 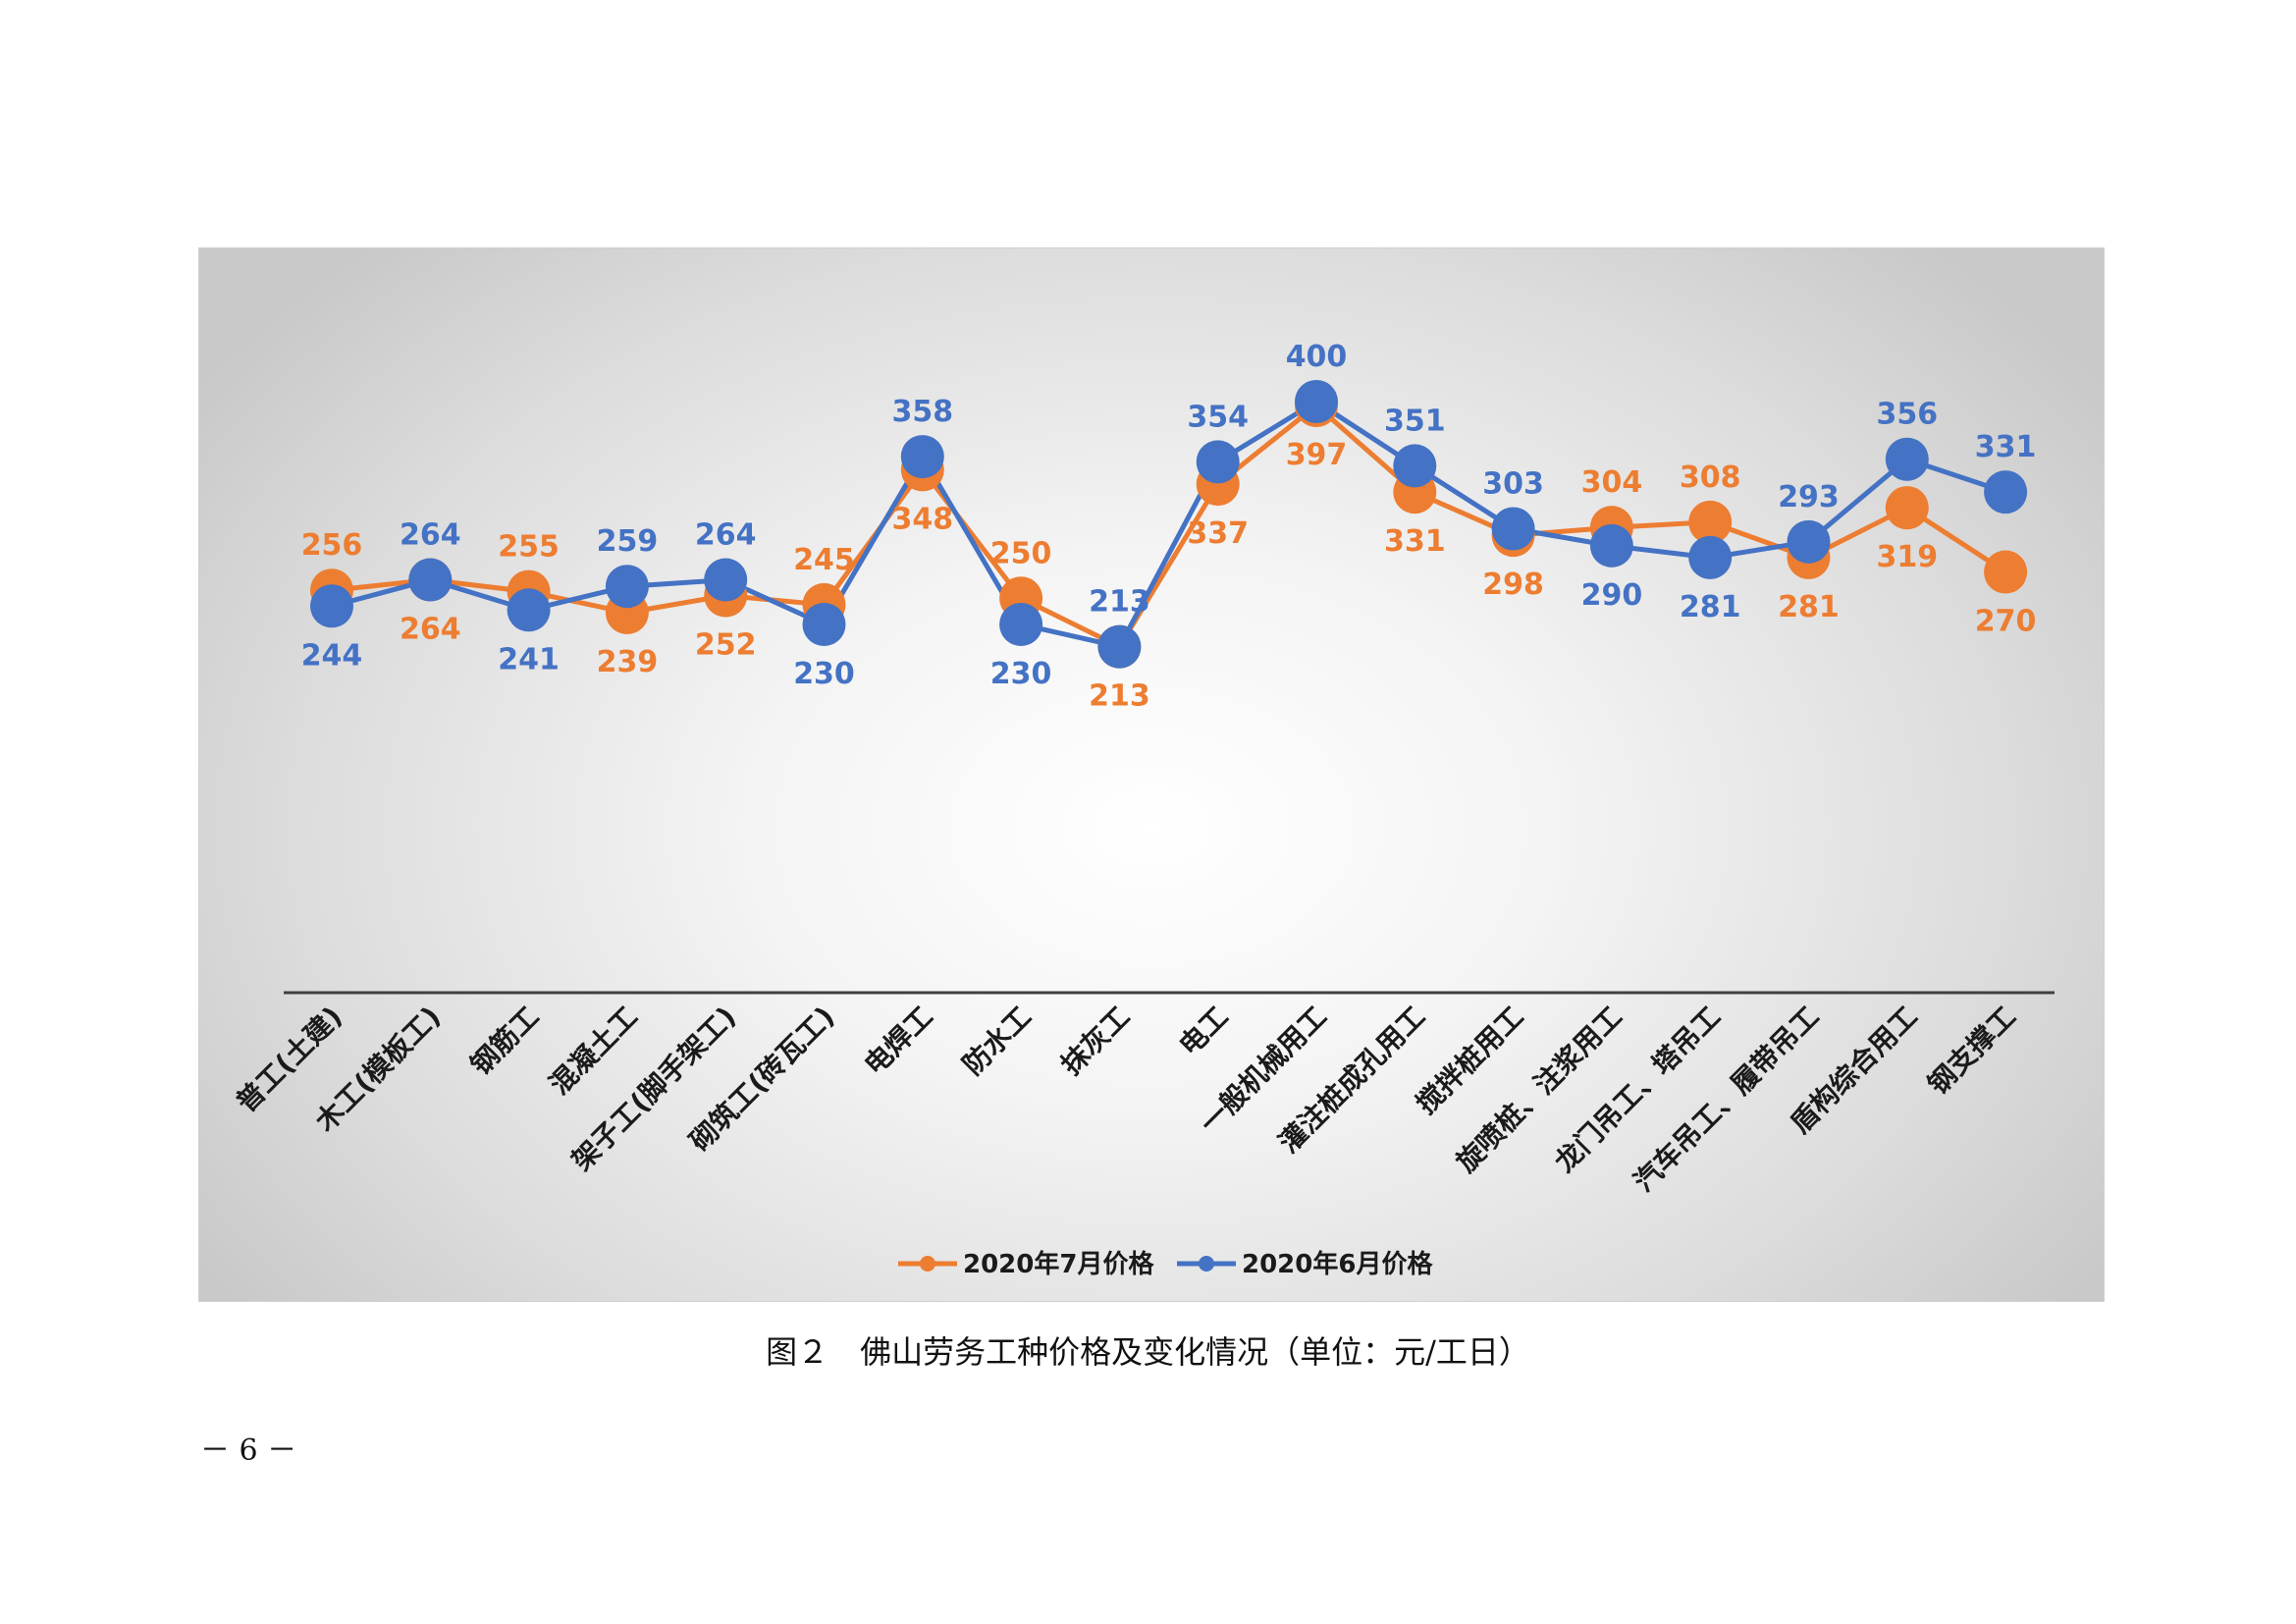 What do you see at coordinates (529, 547) in the screenshot?
I see `data-label-july: 255` at bounding box center [529, 547].